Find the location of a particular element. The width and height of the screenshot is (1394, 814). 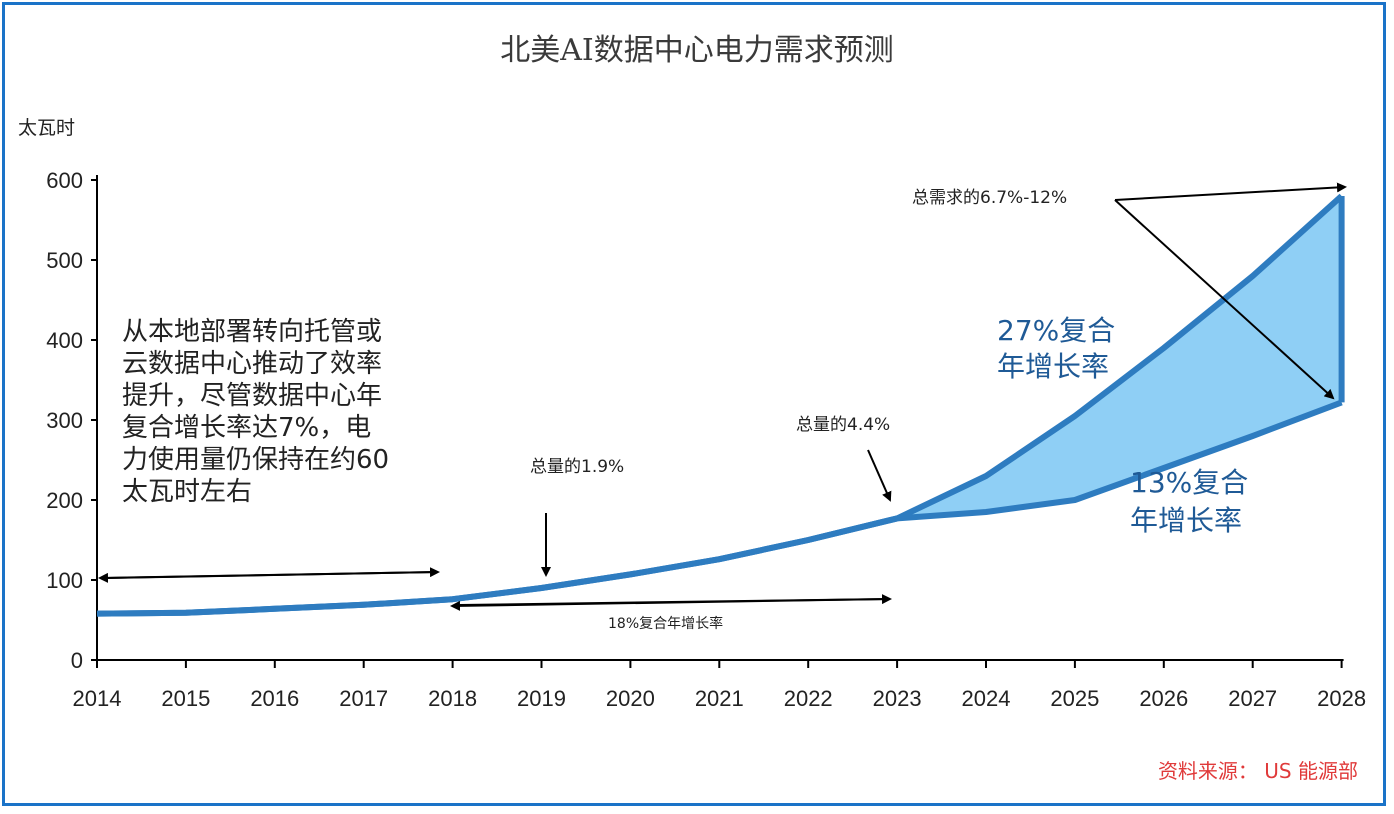

cagr-high-label: 27%复合 年增长率 is located at coordinates (1060, 348).